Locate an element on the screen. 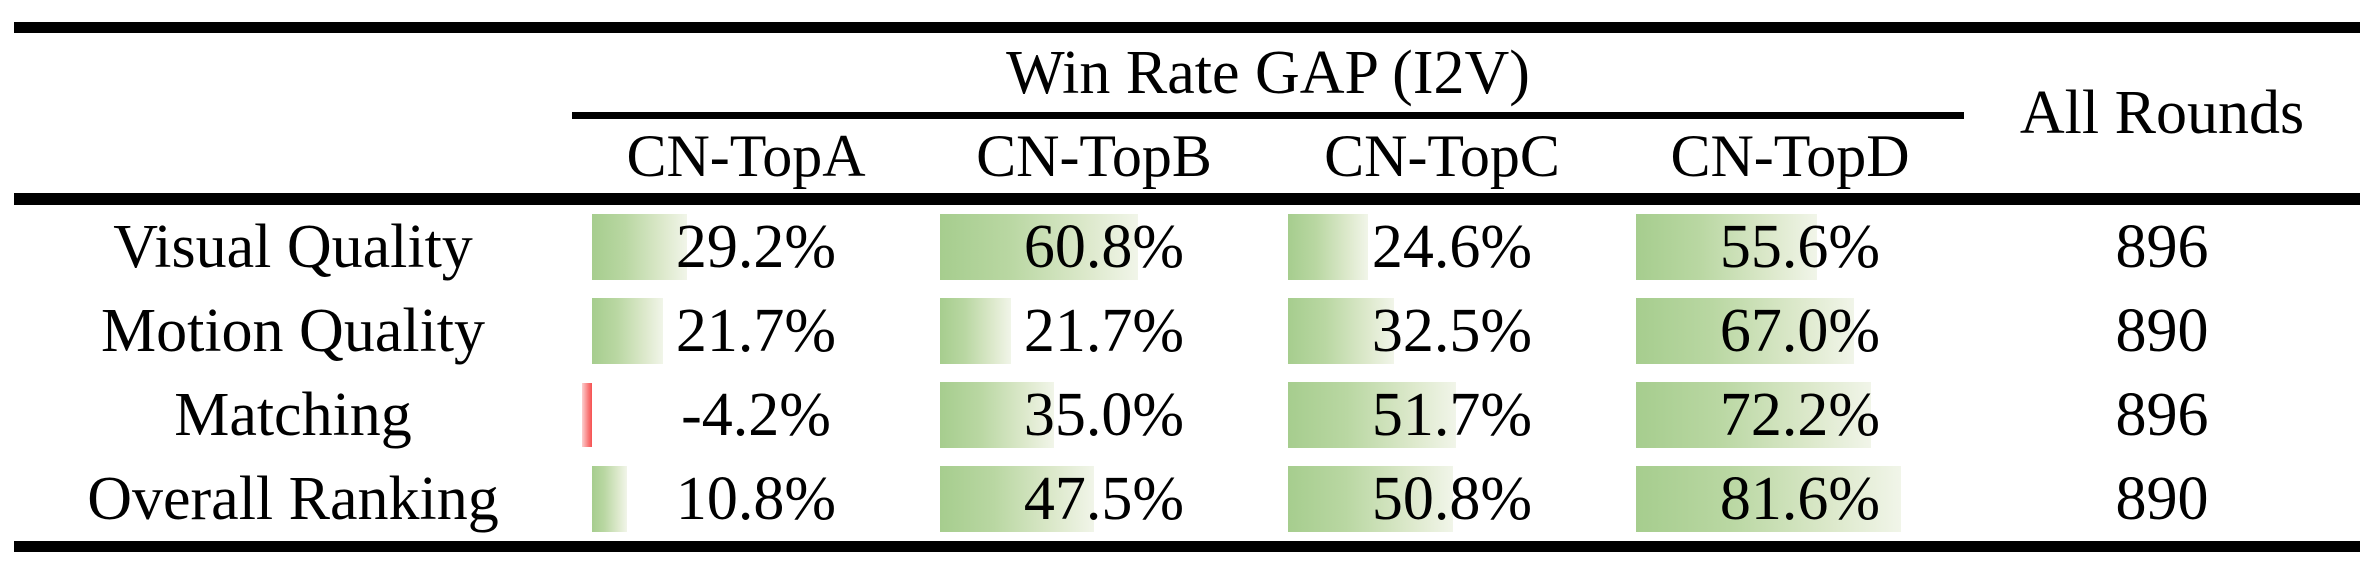 This screenshot has height=570, width=2374. value-cell: 67.0% is located at coordinates (1790, 331).